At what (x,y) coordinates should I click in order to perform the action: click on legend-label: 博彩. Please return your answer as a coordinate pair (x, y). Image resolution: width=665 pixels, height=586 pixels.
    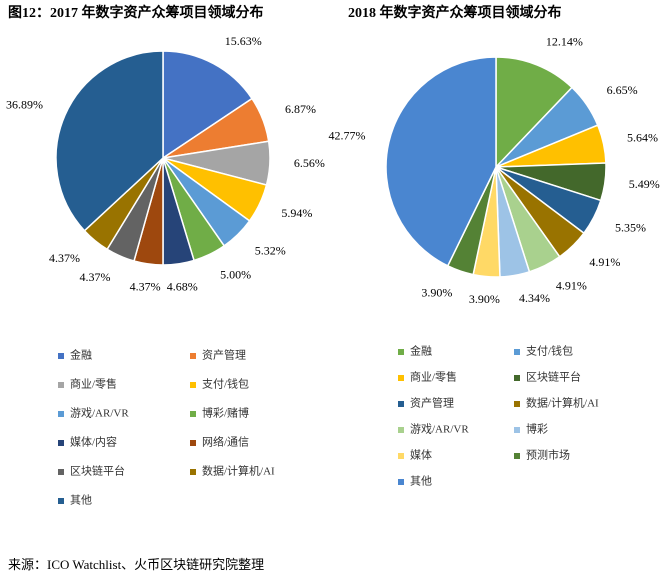
    Looking at the image, I should click on (537, 429).